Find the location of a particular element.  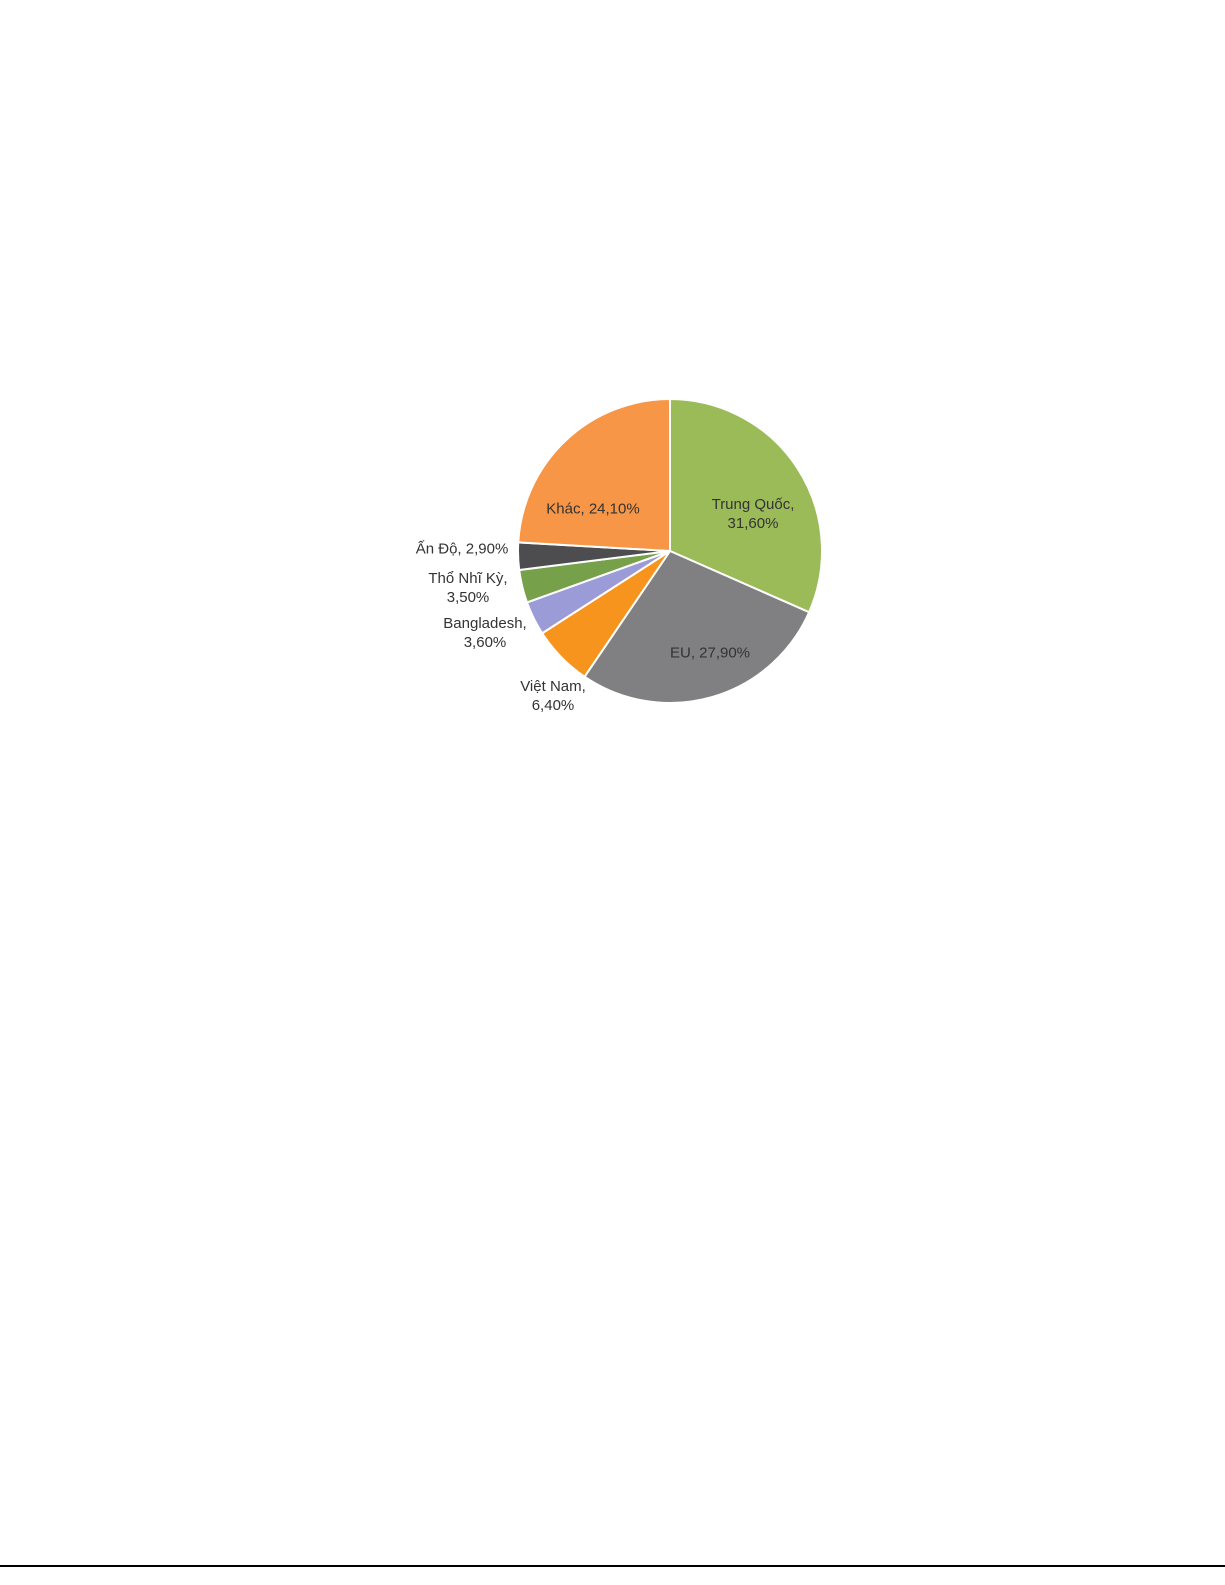

slice-label-line: Khác, 24,10% is located at coordinates (593, 509).